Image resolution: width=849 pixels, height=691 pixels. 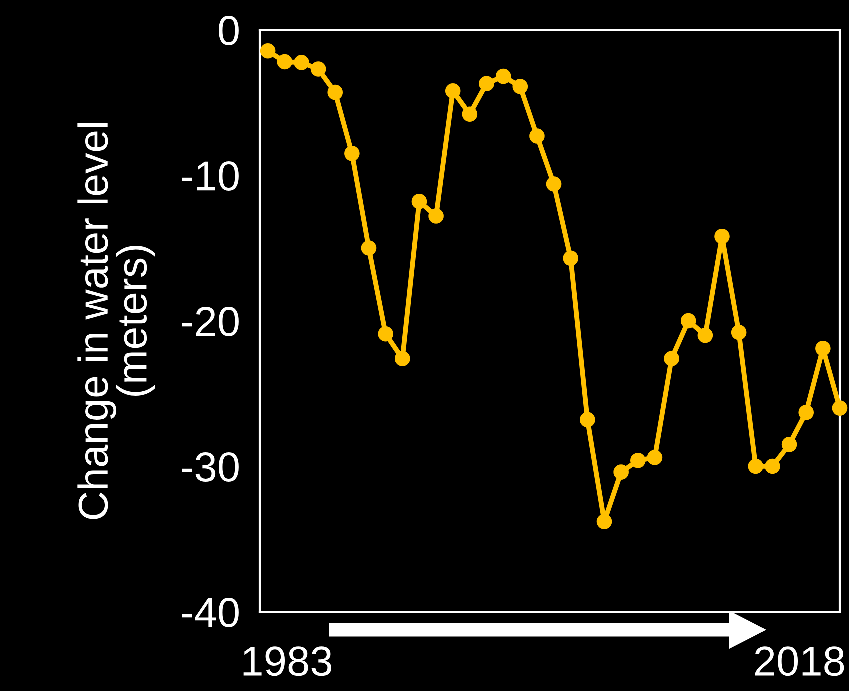 I want to click on y-tick-label: -20, so click(x=210, y=322).